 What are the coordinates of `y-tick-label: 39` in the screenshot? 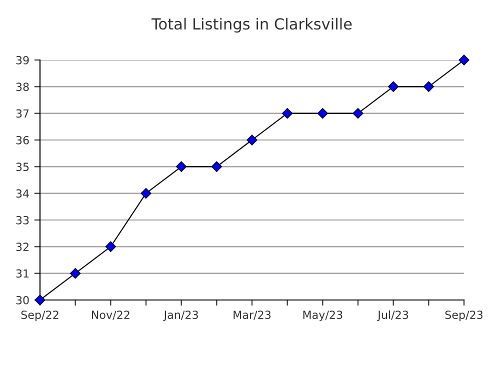 It's located at (22, 60).